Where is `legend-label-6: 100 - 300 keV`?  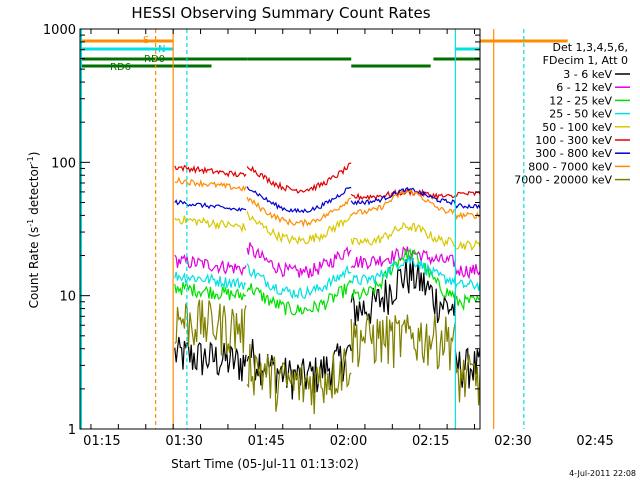 legend-label-6: 100 - 300 keV is located at coordinates (573, 140).